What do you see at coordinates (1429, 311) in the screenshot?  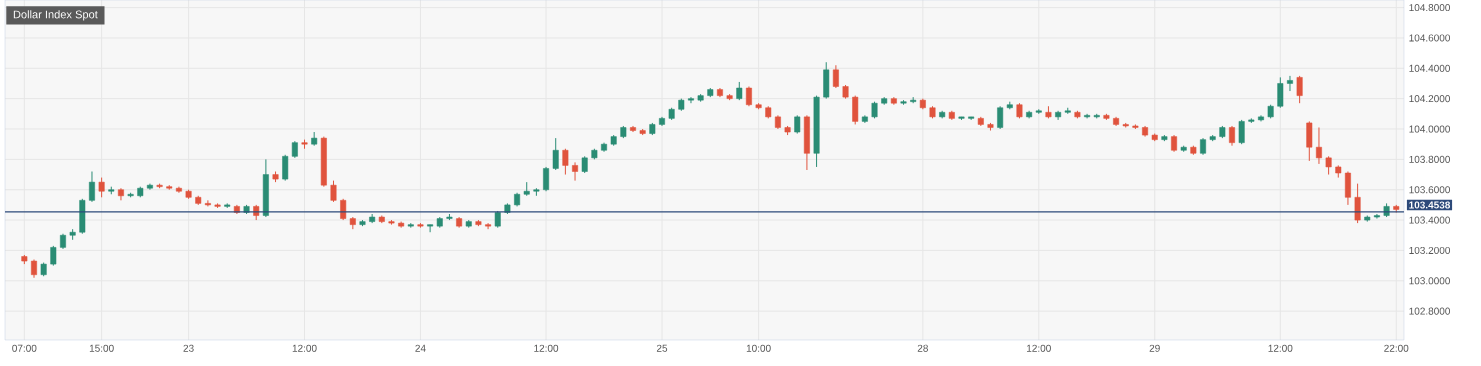 I see `y-tick-label: 102.8000` at bounding box center [1429, 311].